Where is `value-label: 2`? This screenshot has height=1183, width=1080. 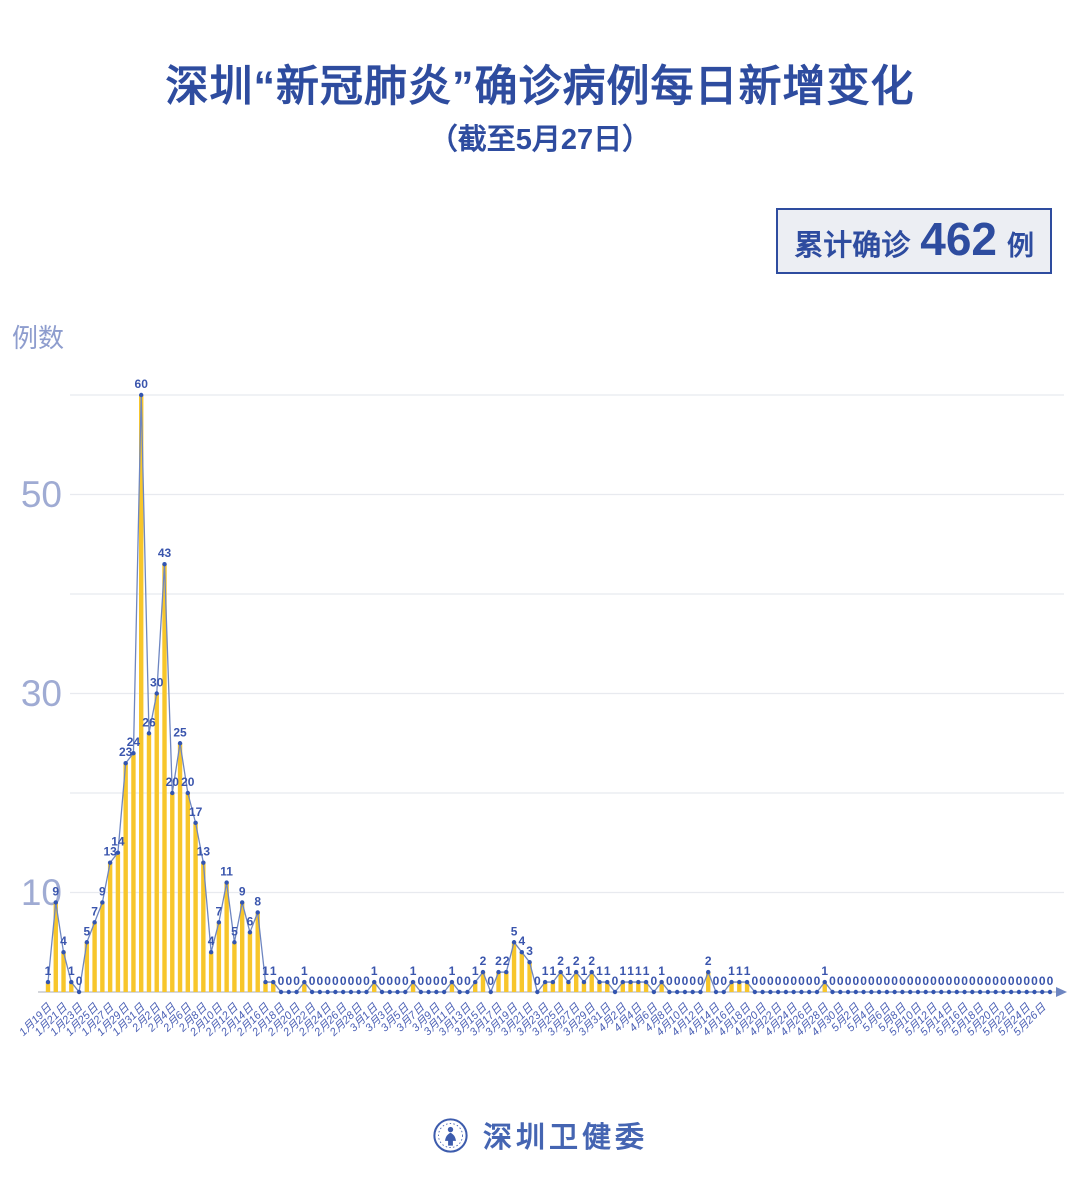
value-label: 2 is located at coordinates (483, 961).